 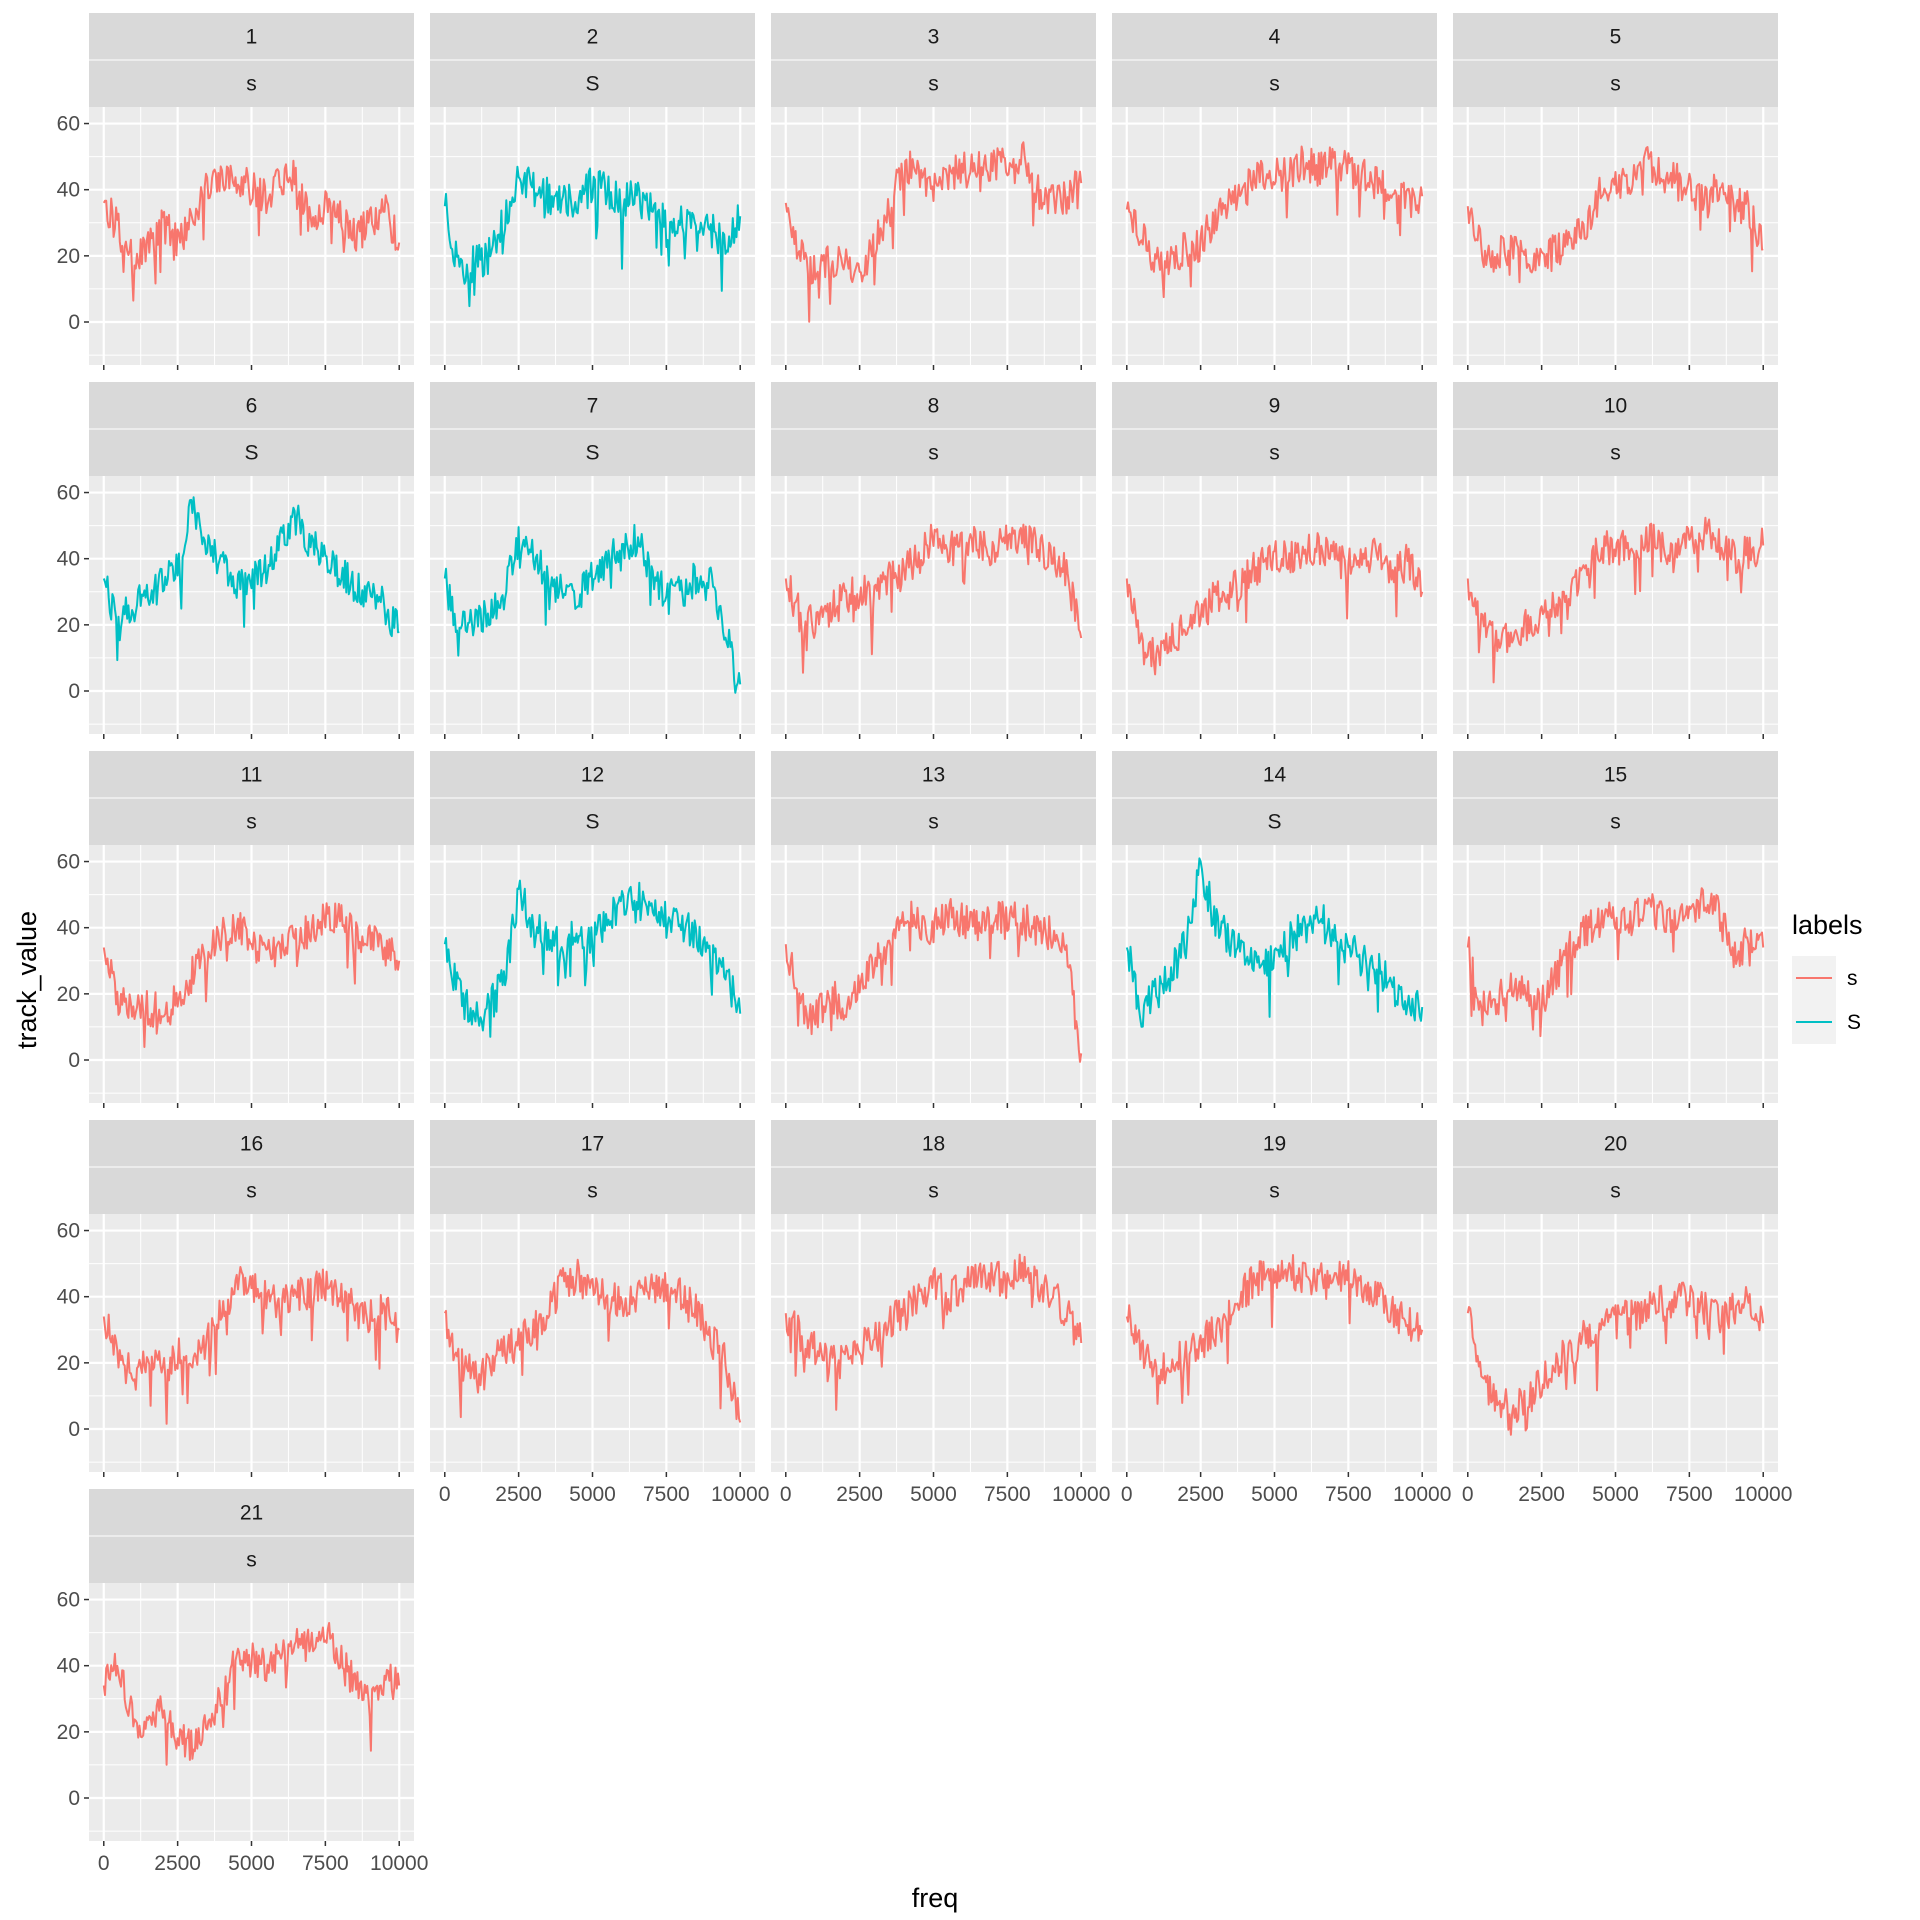 I want to click on facet-panel-2: 2S, so click(x=592, y=191).